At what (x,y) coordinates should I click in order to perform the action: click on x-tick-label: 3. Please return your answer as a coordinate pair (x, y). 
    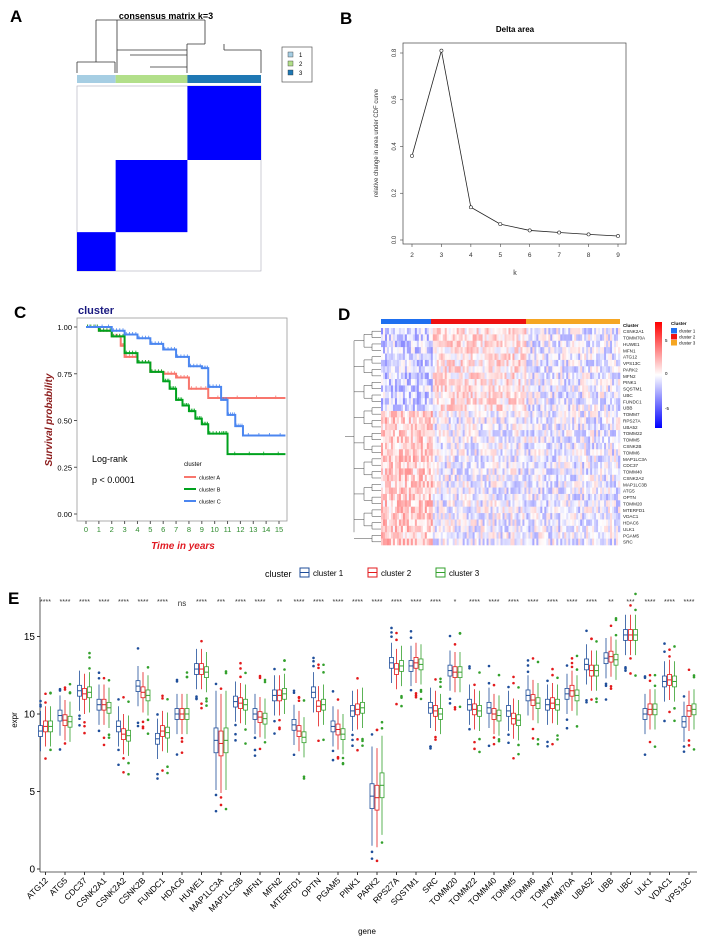
    Looking at the image, I should click on (125, 529).